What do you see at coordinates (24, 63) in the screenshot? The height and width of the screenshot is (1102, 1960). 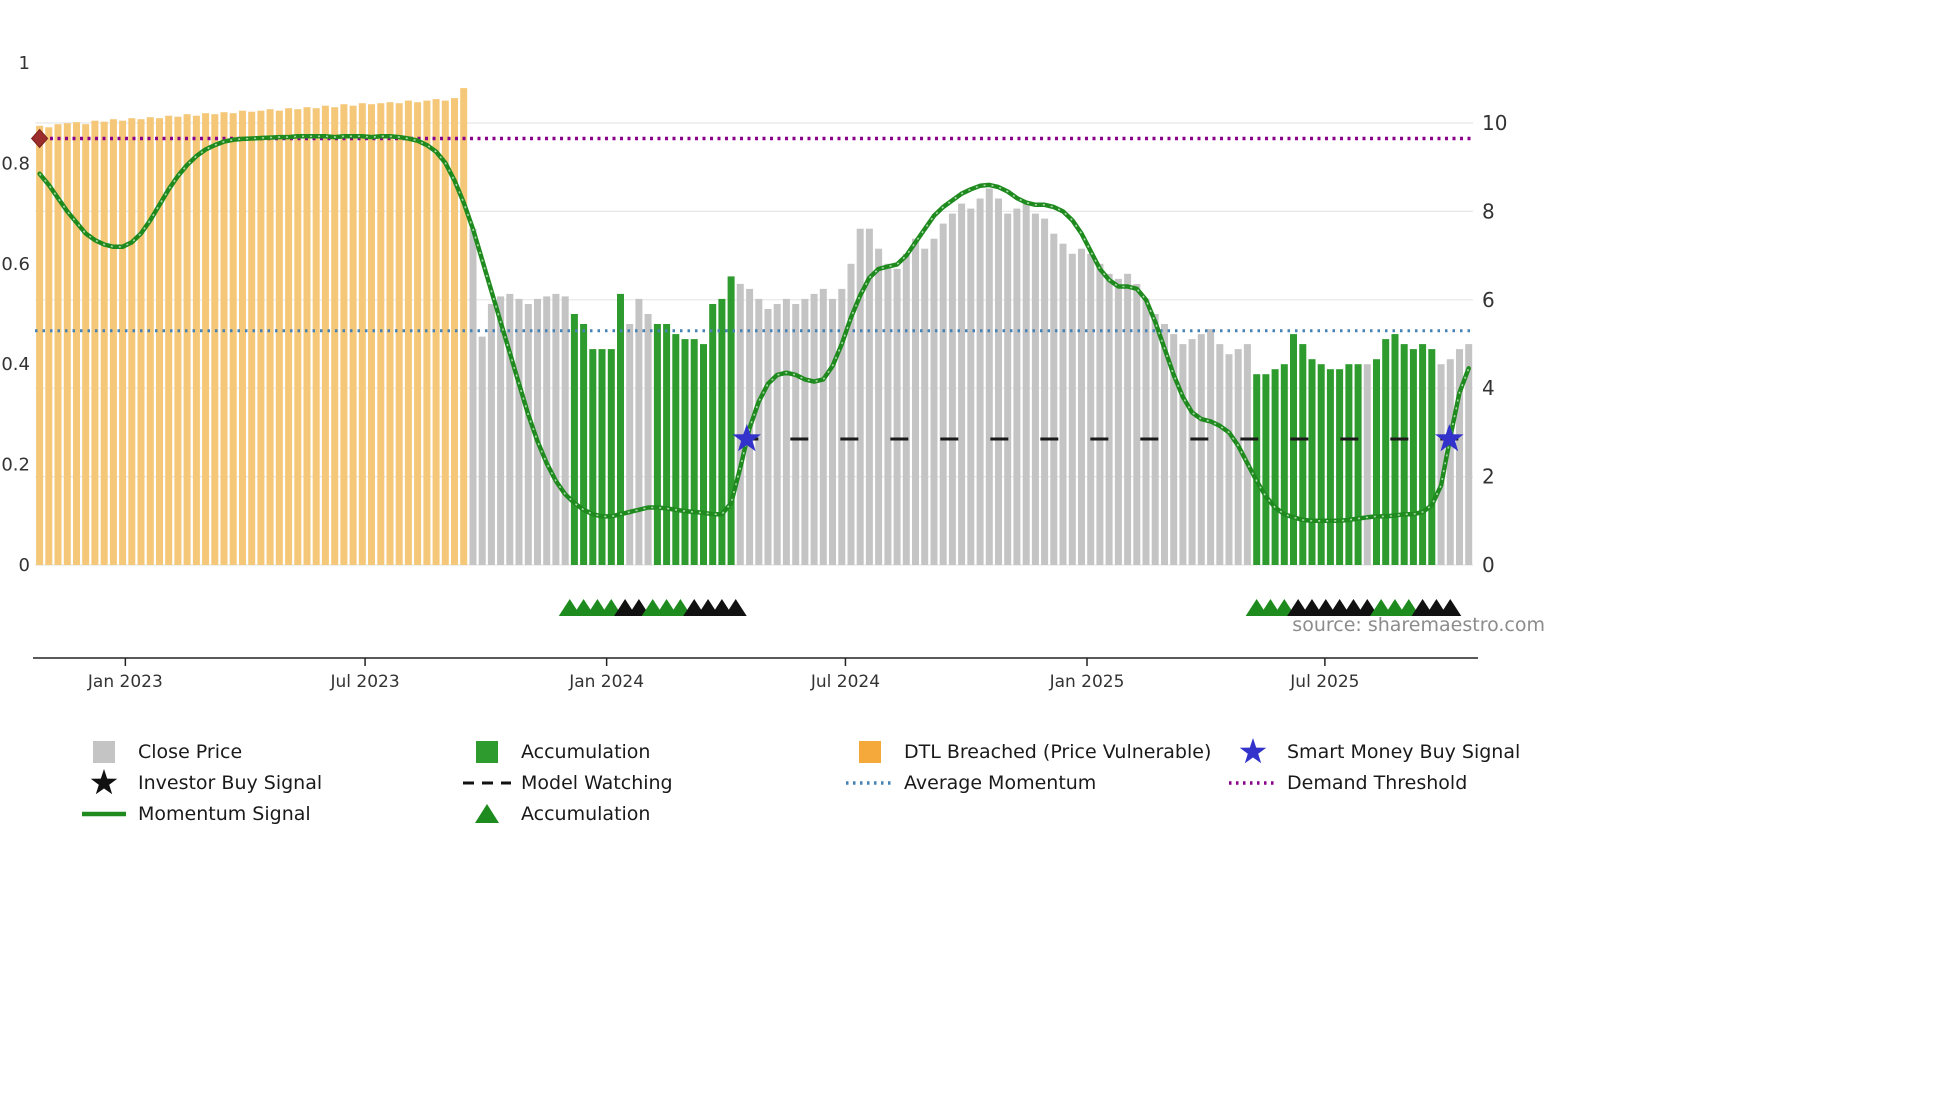 I see `left-tick-label: 1` at bounding box center [24, 63].